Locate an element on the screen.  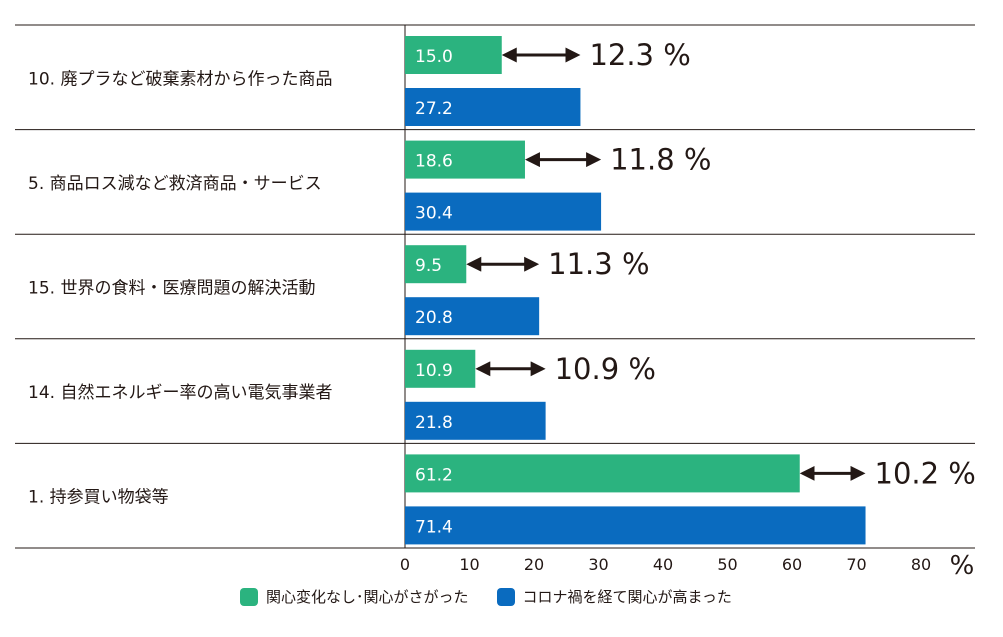
bar-value-label: 9.5 is located at coordinates (428, 266).